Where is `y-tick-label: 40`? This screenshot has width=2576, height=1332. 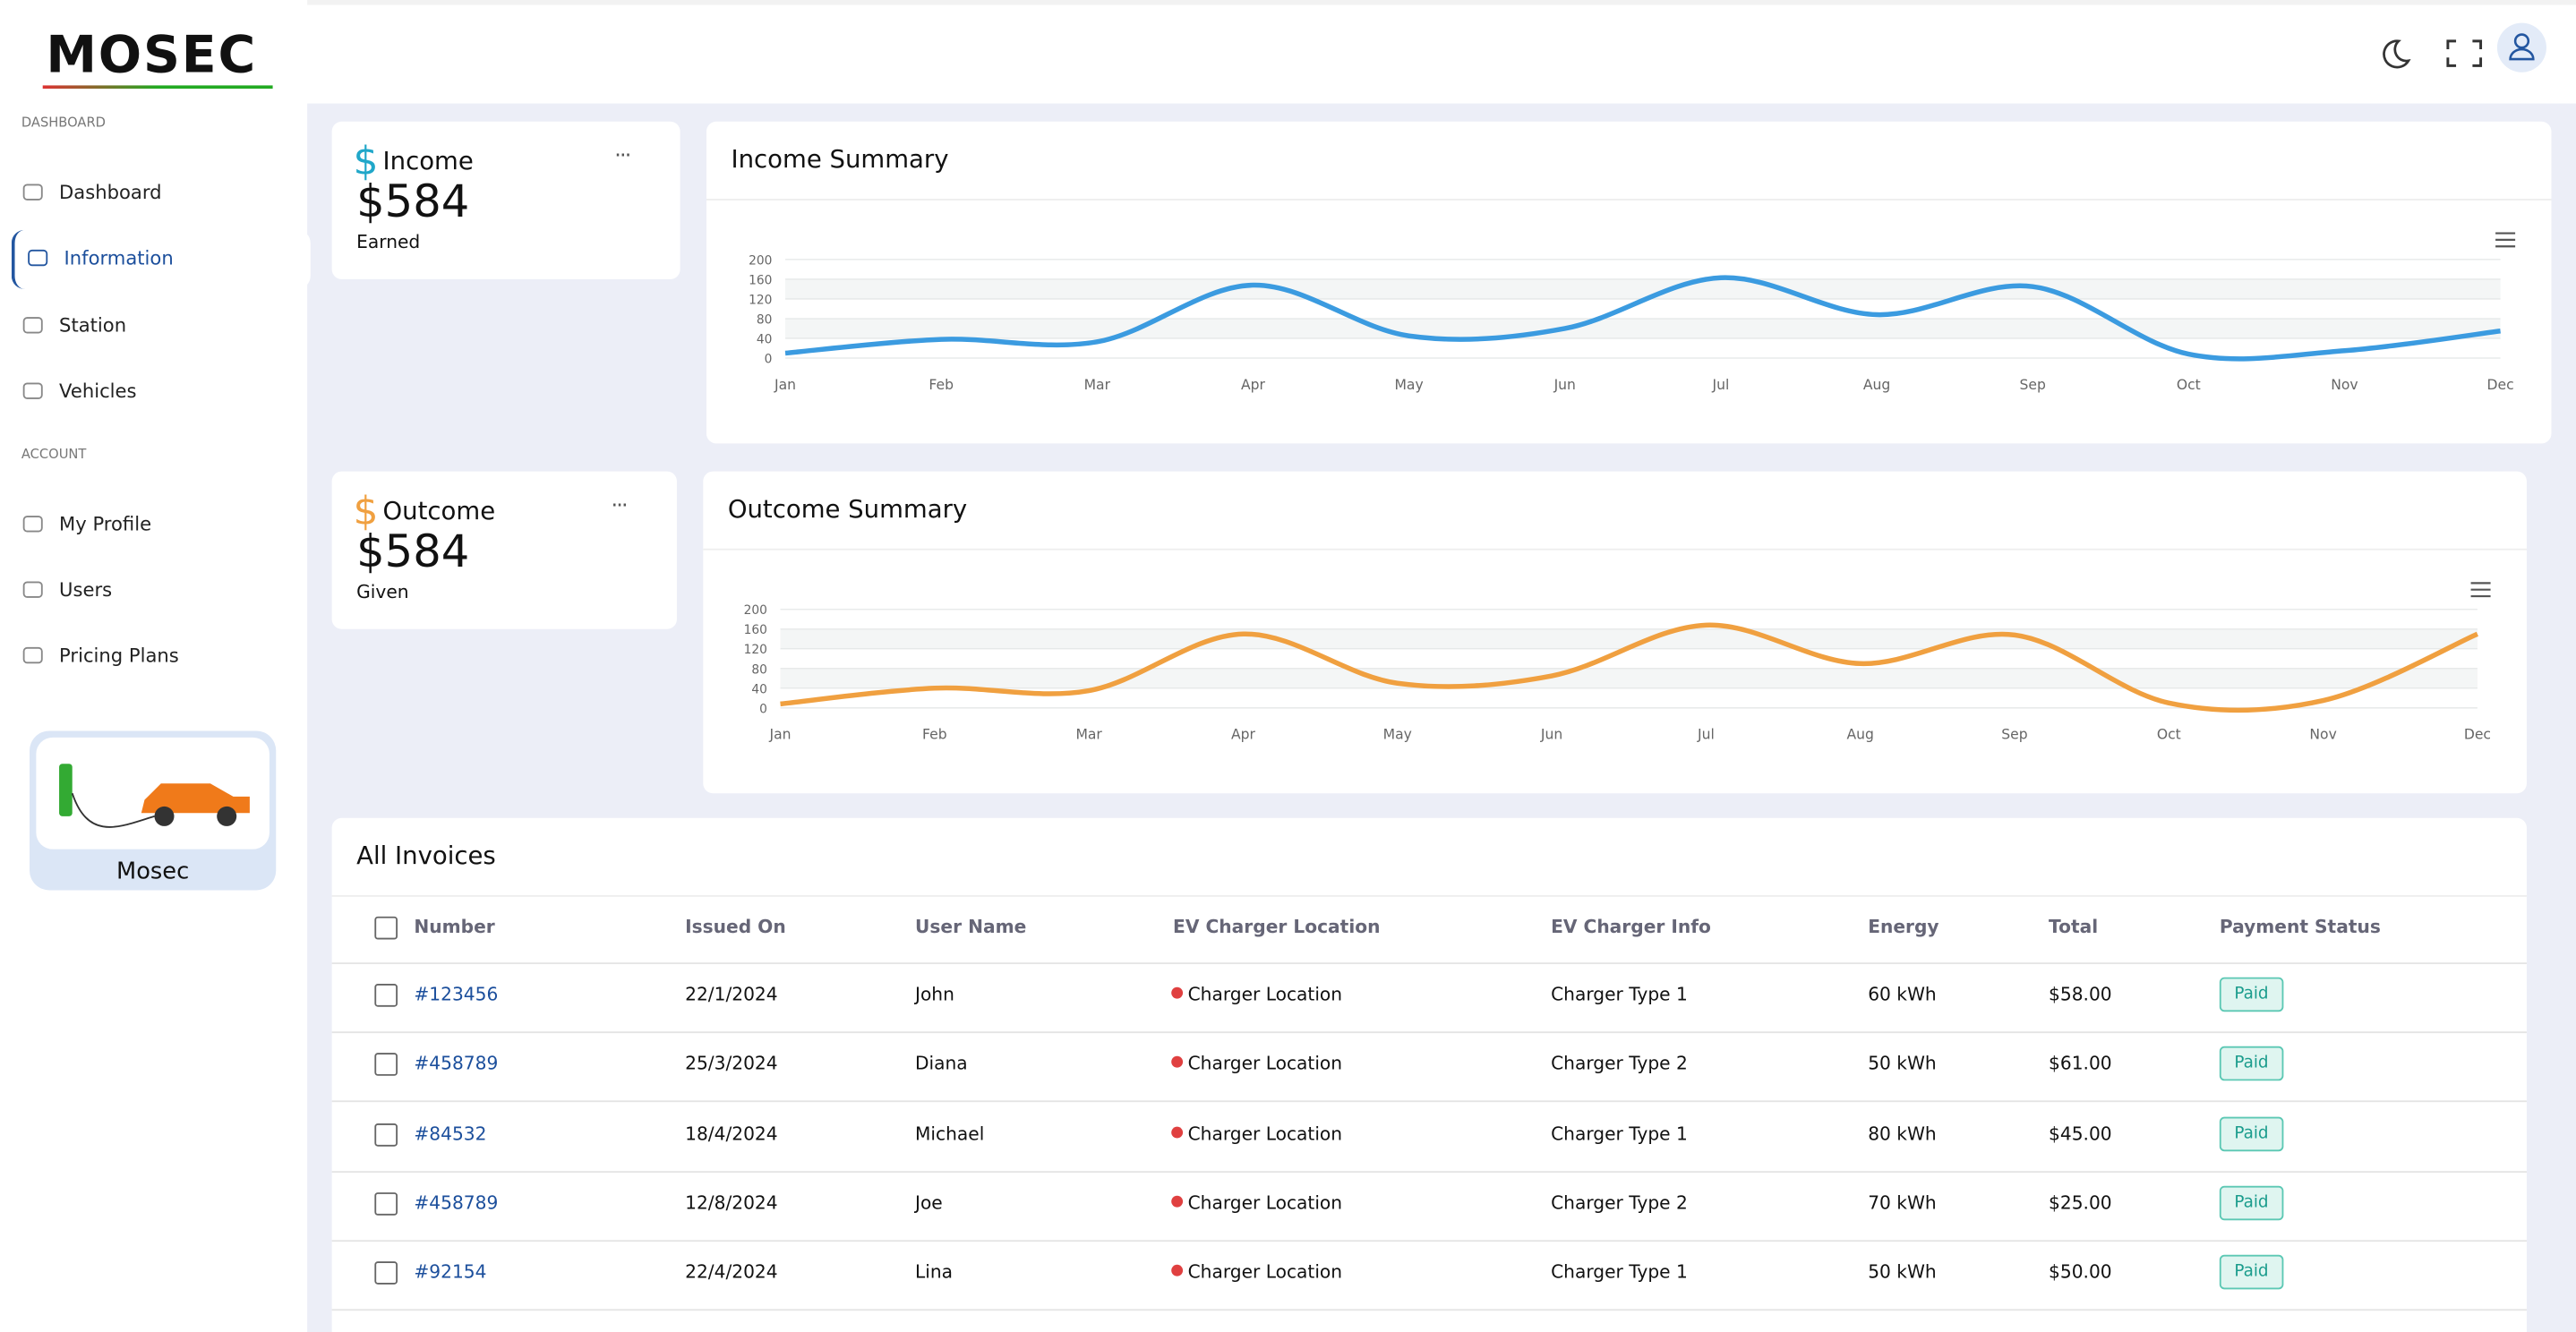
y-tick-label: 40 is located at coordinates (765, 339).